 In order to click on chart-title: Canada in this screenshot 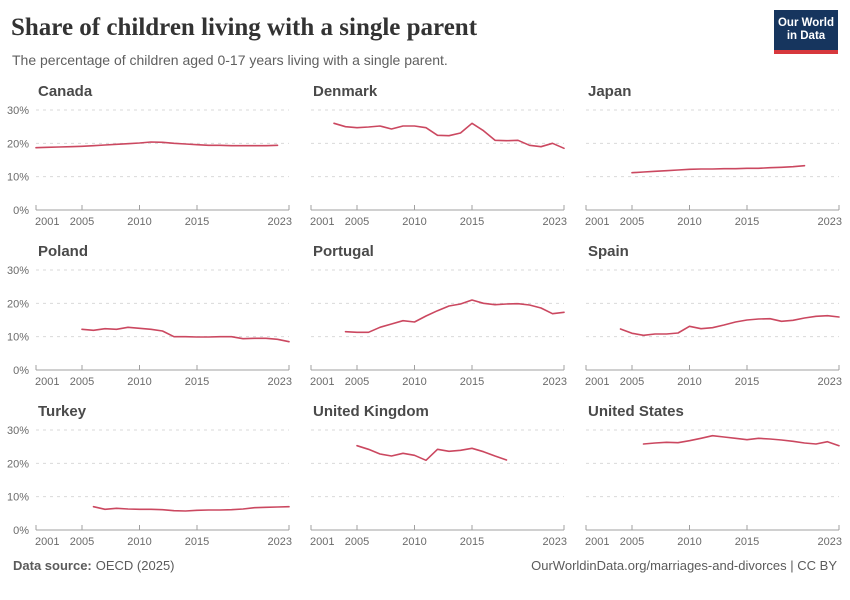, I will do `click(65, 91)`.